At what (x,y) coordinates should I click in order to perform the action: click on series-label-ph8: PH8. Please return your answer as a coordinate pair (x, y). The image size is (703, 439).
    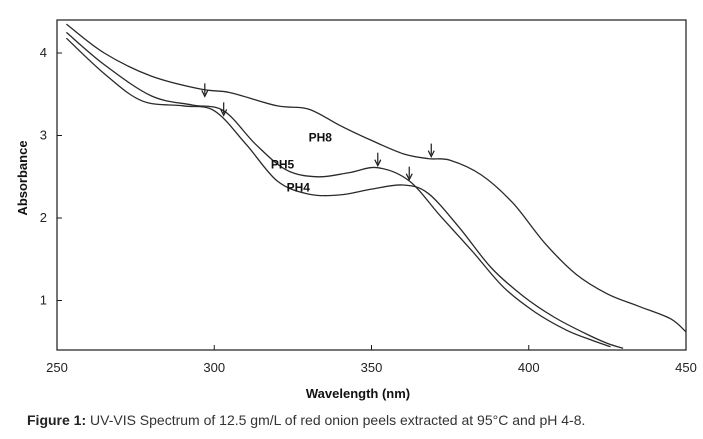
    Looking at the image, I should click on (321, 137).